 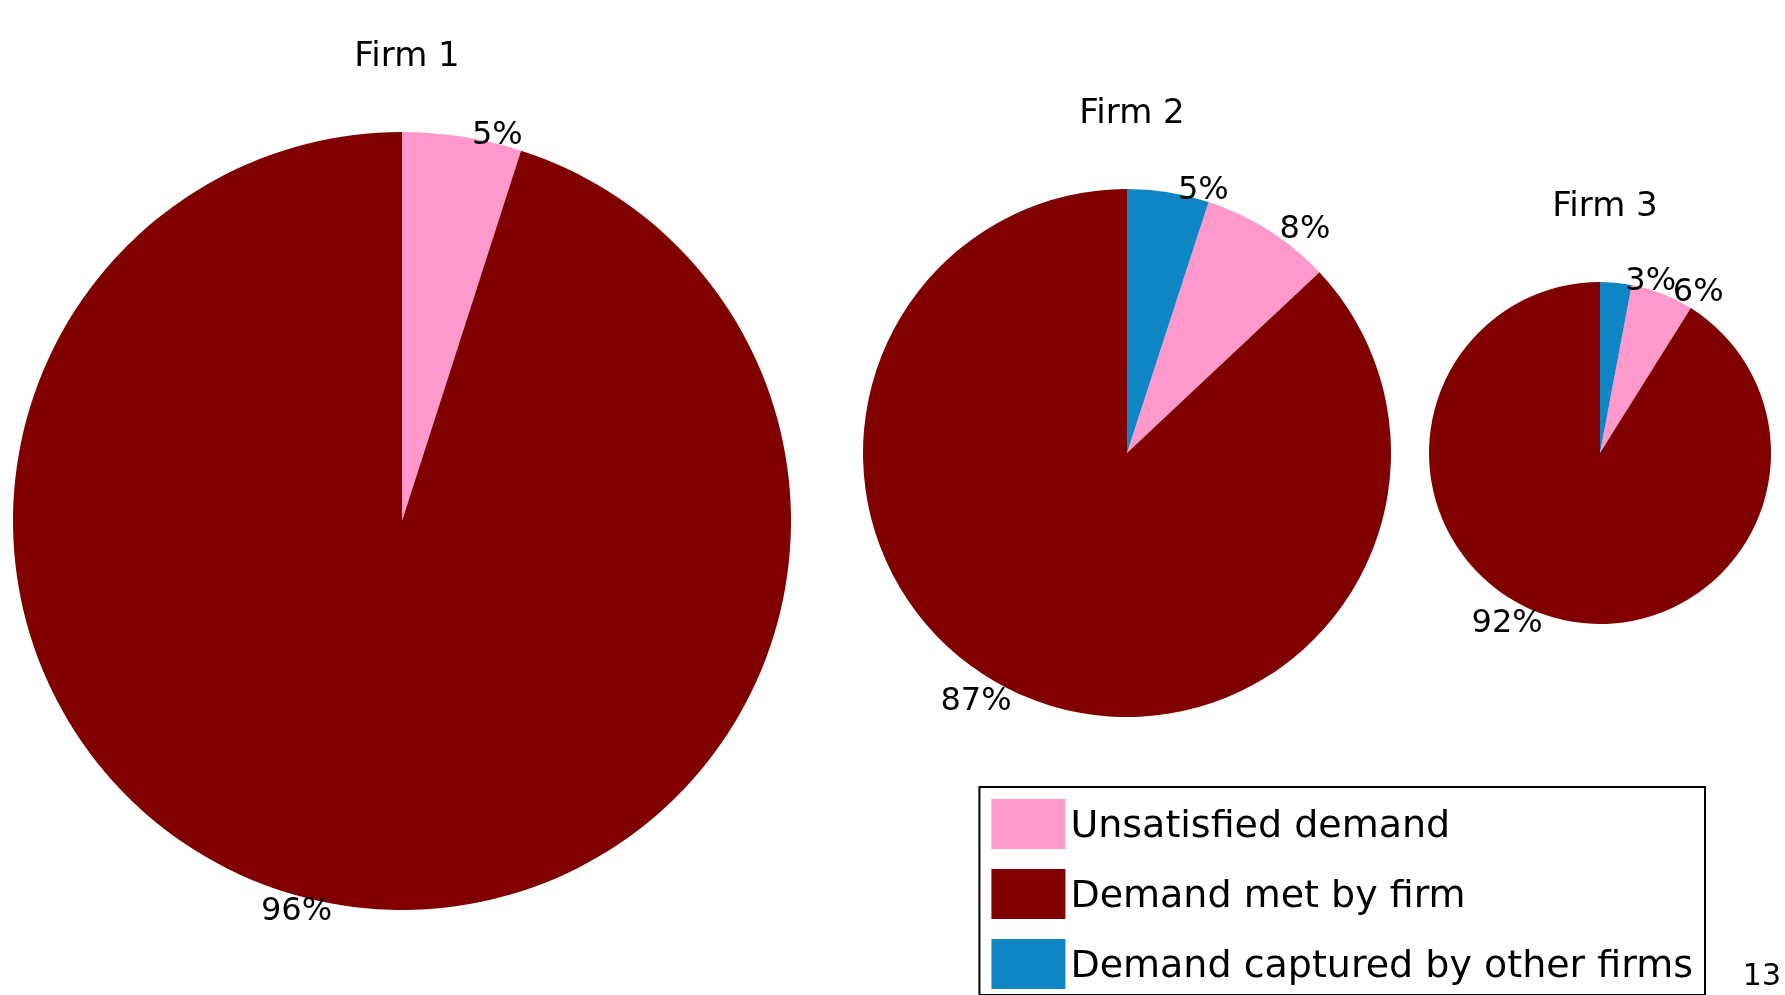 What do you see at coordinates (1305, 226) in the screenshot?
I see `data-label: 8%` at bounding box center [1305, 226].